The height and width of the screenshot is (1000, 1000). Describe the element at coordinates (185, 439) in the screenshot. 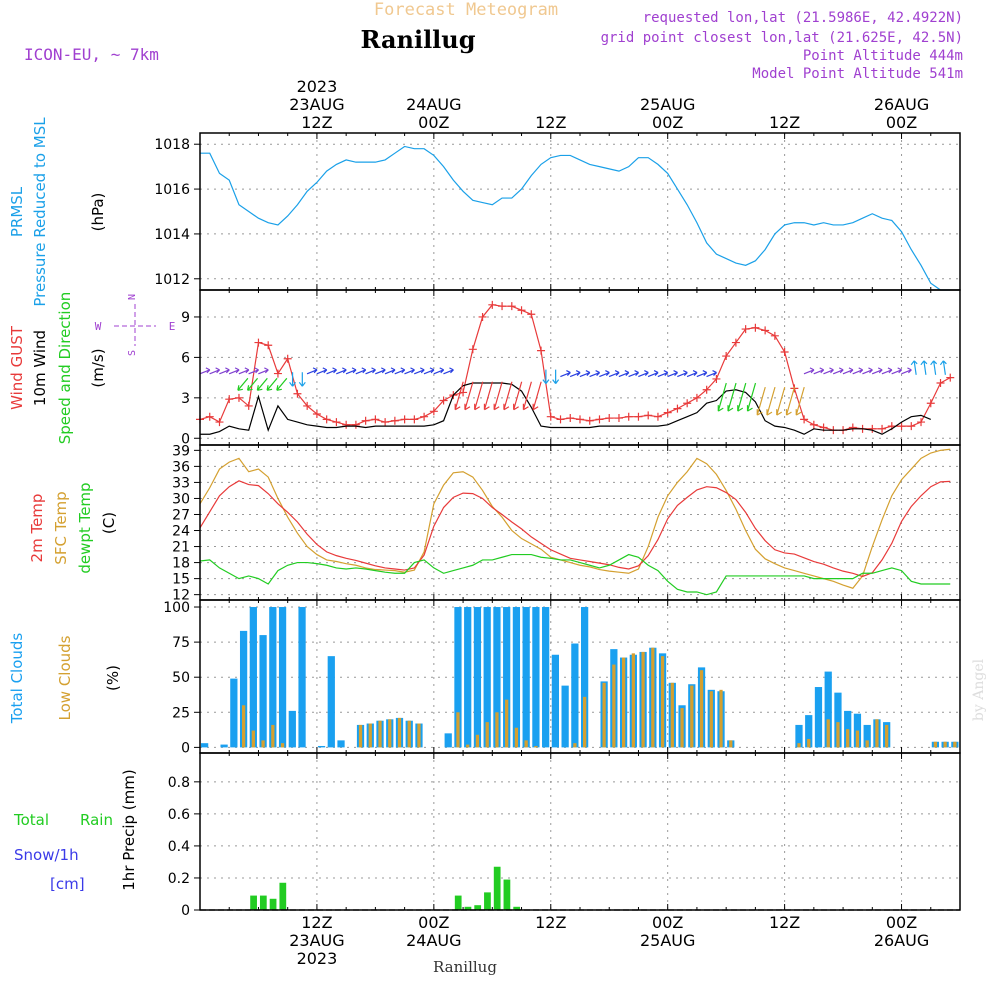

I see `y-tick-label: 0` at that location.